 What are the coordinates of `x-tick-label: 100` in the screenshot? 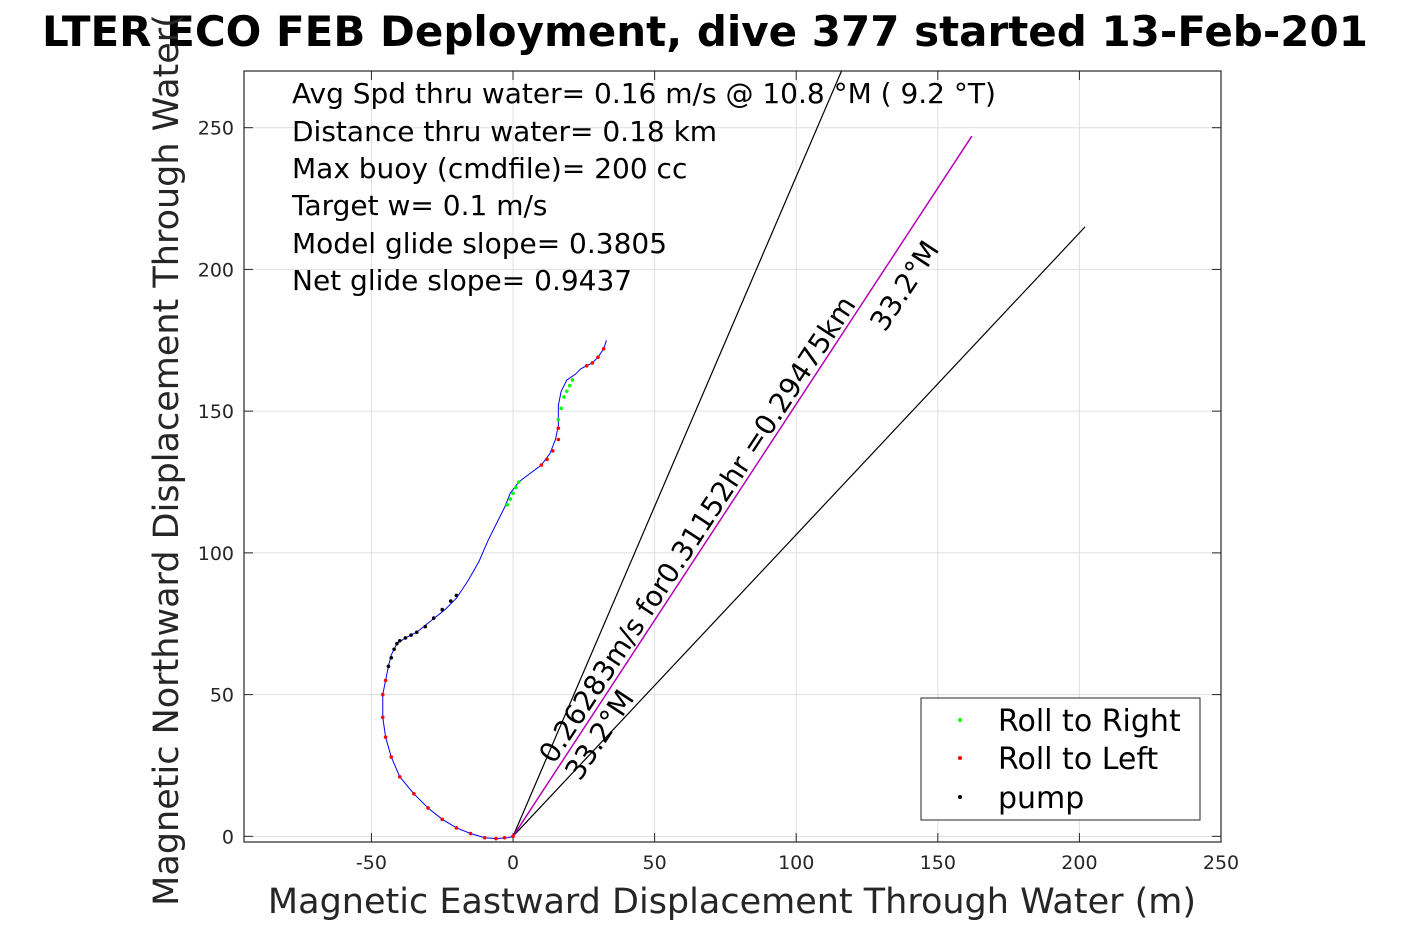 It's located at (796, 863).